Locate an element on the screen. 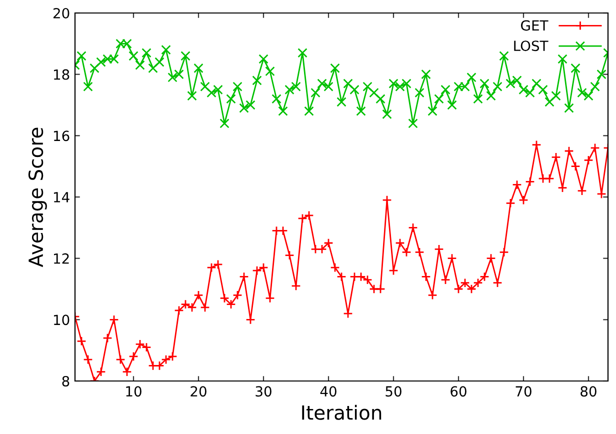 This screenshot has width=616, height=434. y-tick-label: 10 is located at coordinates (62, 320).